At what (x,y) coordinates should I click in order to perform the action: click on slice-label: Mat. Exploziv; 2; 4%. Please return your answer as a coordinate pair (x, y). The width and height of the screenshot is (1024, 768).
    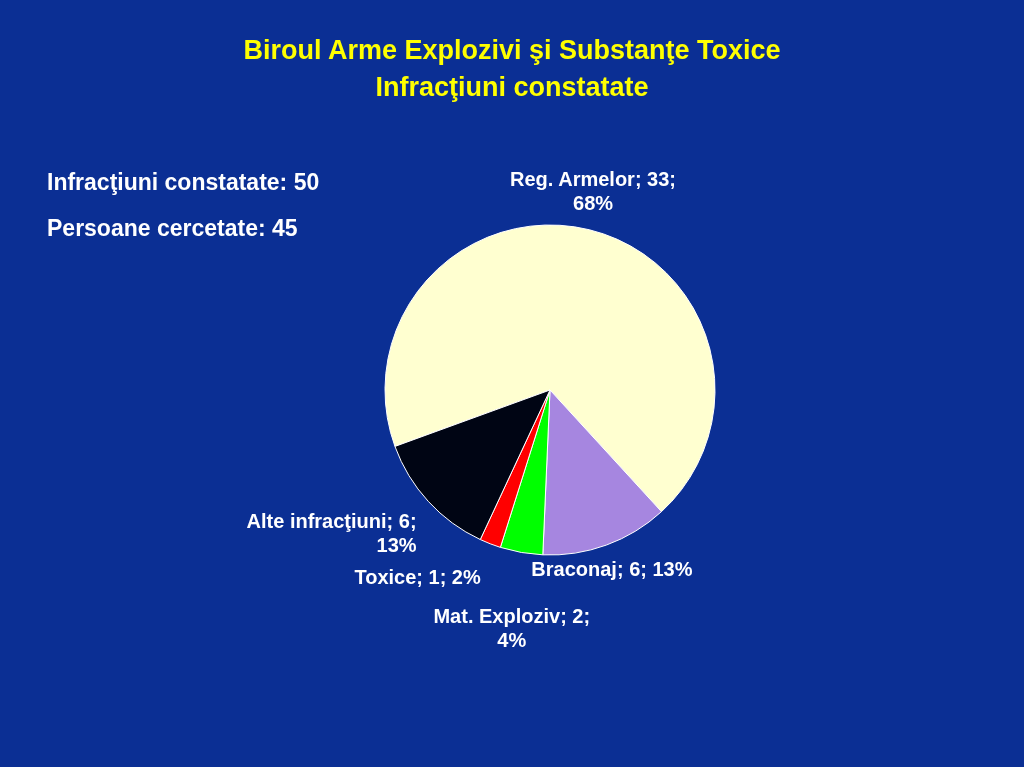
    Looking at the image, I should click on (512, 627).